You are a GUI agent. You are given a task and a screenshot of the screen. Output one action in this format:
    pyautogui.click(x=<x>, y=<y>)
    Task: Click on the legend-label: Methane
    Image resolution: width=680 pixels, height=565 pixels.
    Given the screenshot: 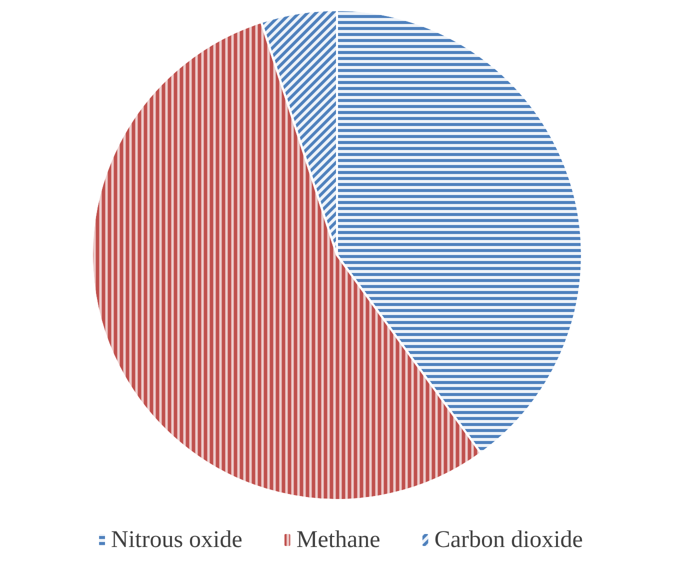 What is the action you would take?
    pyautogui.click(x=338, y=540)
    